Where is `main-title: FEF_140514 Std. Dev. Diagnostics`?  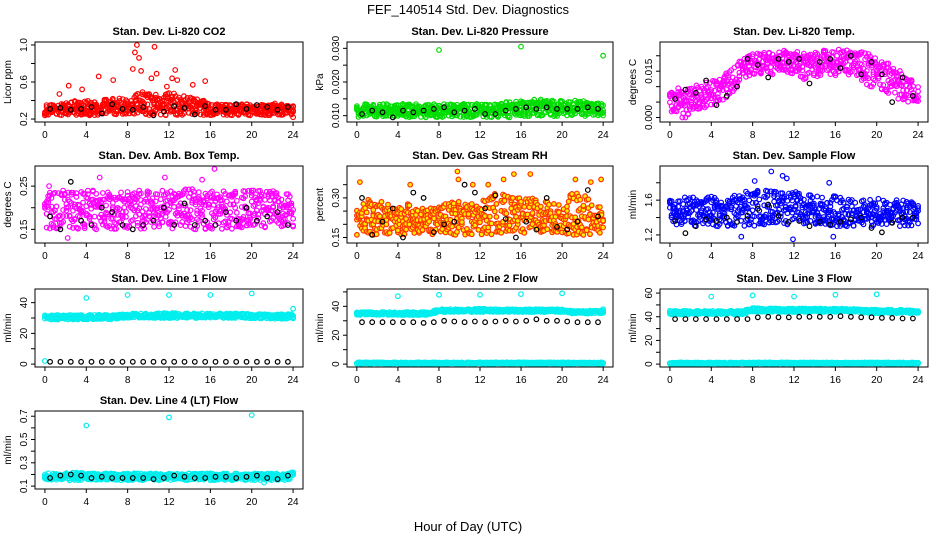
main-title: FEF_140514 Std. Dev. Diagnostics is located at coordinates (468, 9).